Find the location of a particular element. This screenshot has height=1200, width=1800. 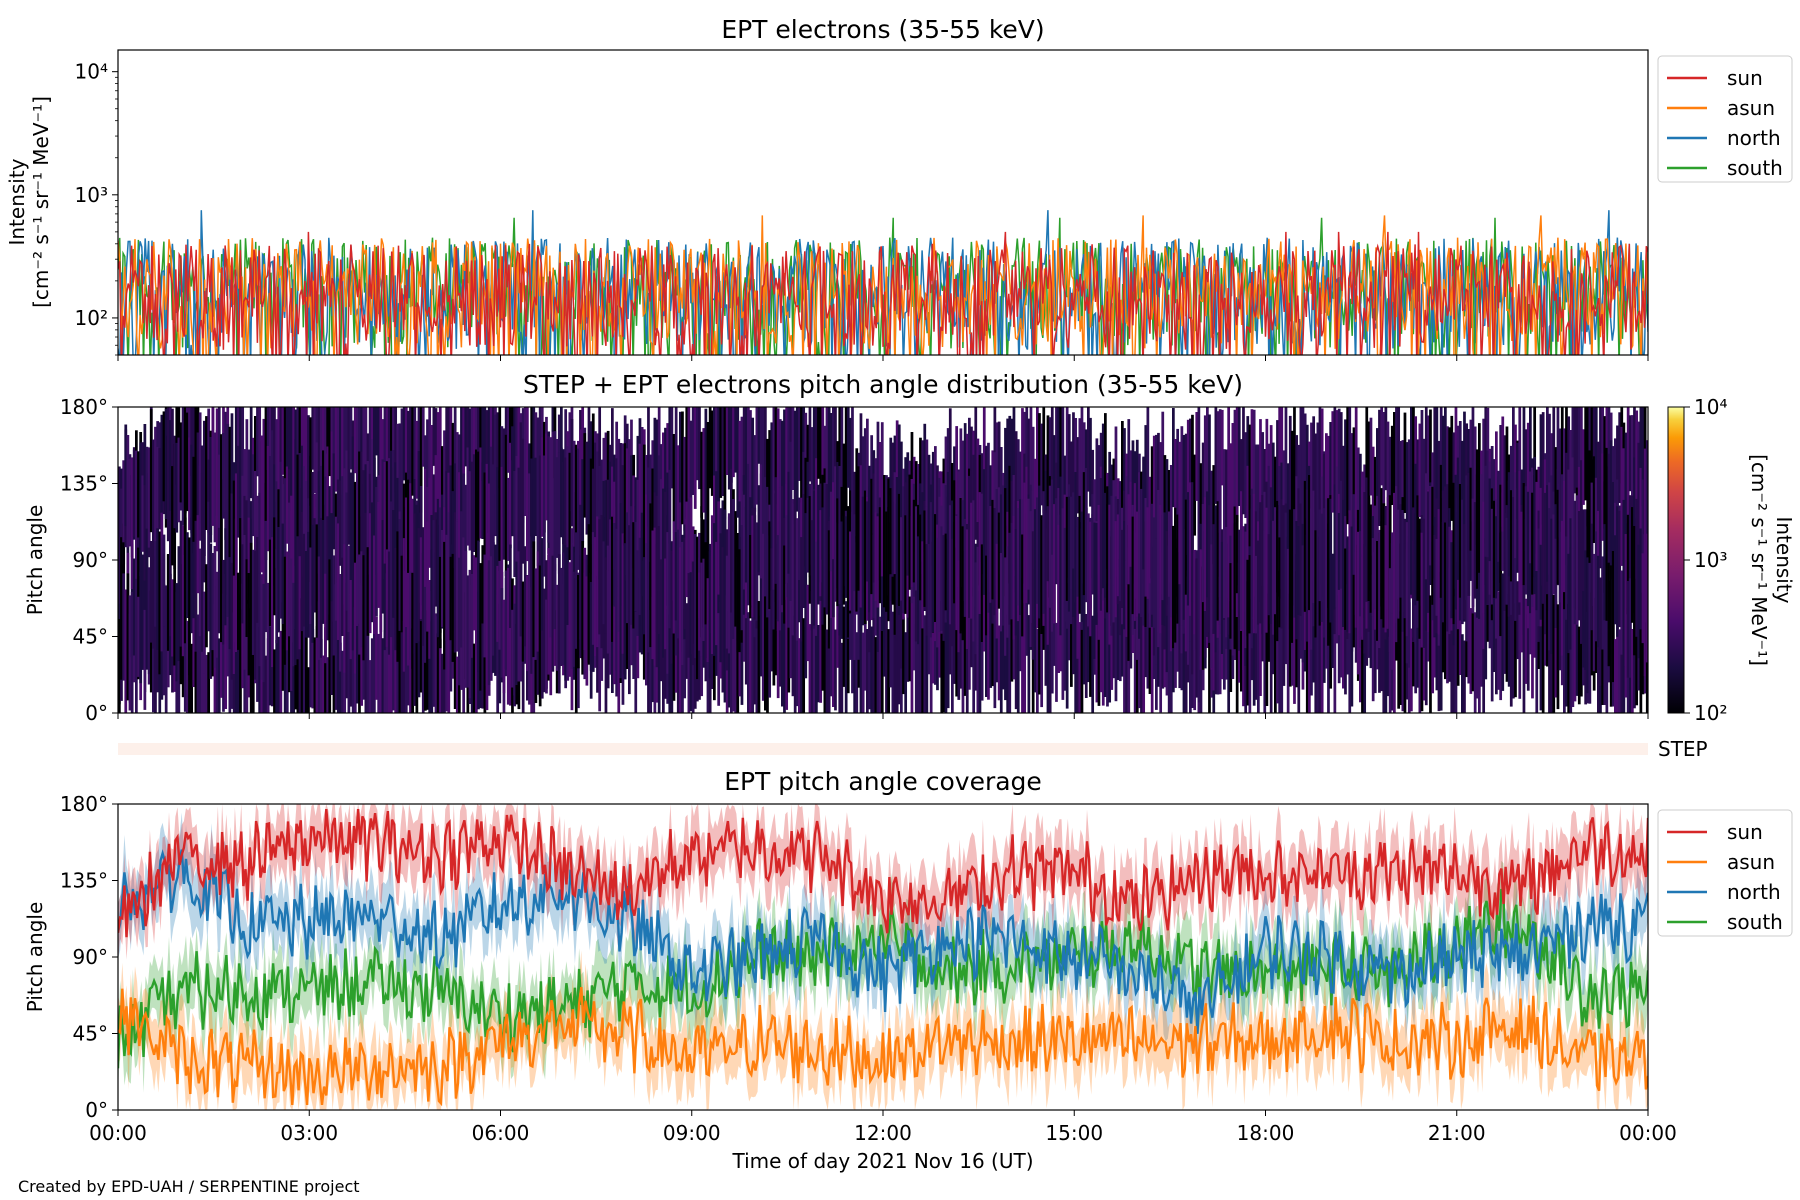

y-tick-label: 45° is located at coordinates (90, 637).